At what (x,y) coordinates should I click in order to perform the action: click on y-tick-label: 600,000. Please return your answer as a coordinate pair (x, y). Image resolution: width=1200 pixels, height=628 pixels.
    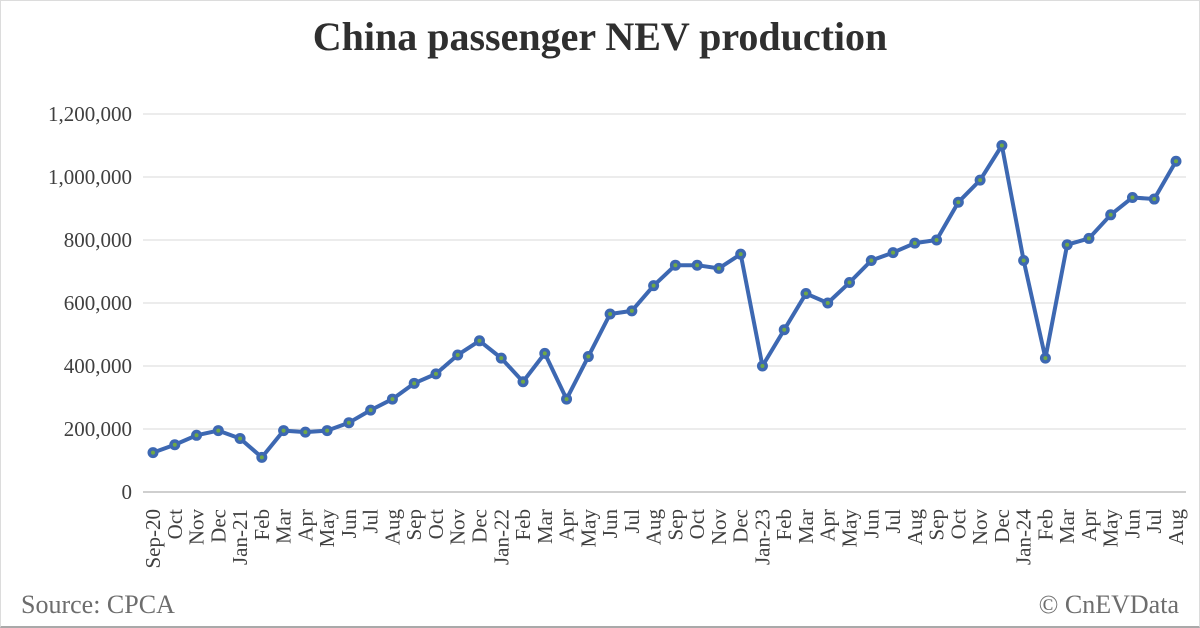
    Looking at the image, I should click on (98, 303).